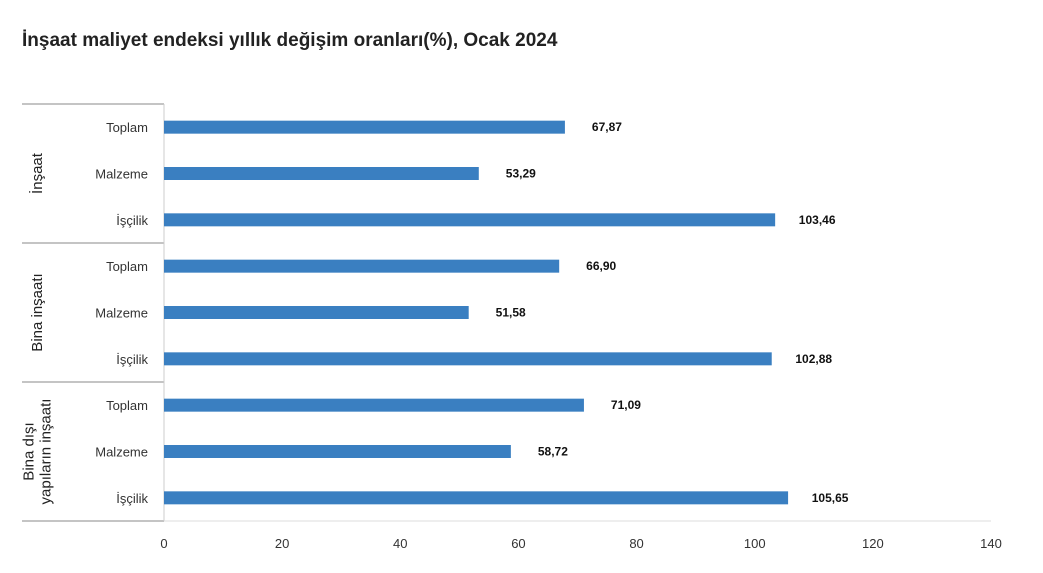  Describe the element at coordinates (580, 543) in the screenshot. I see `x-axis-ticks: 0 20 40 60 80 100 120 140` at that location.